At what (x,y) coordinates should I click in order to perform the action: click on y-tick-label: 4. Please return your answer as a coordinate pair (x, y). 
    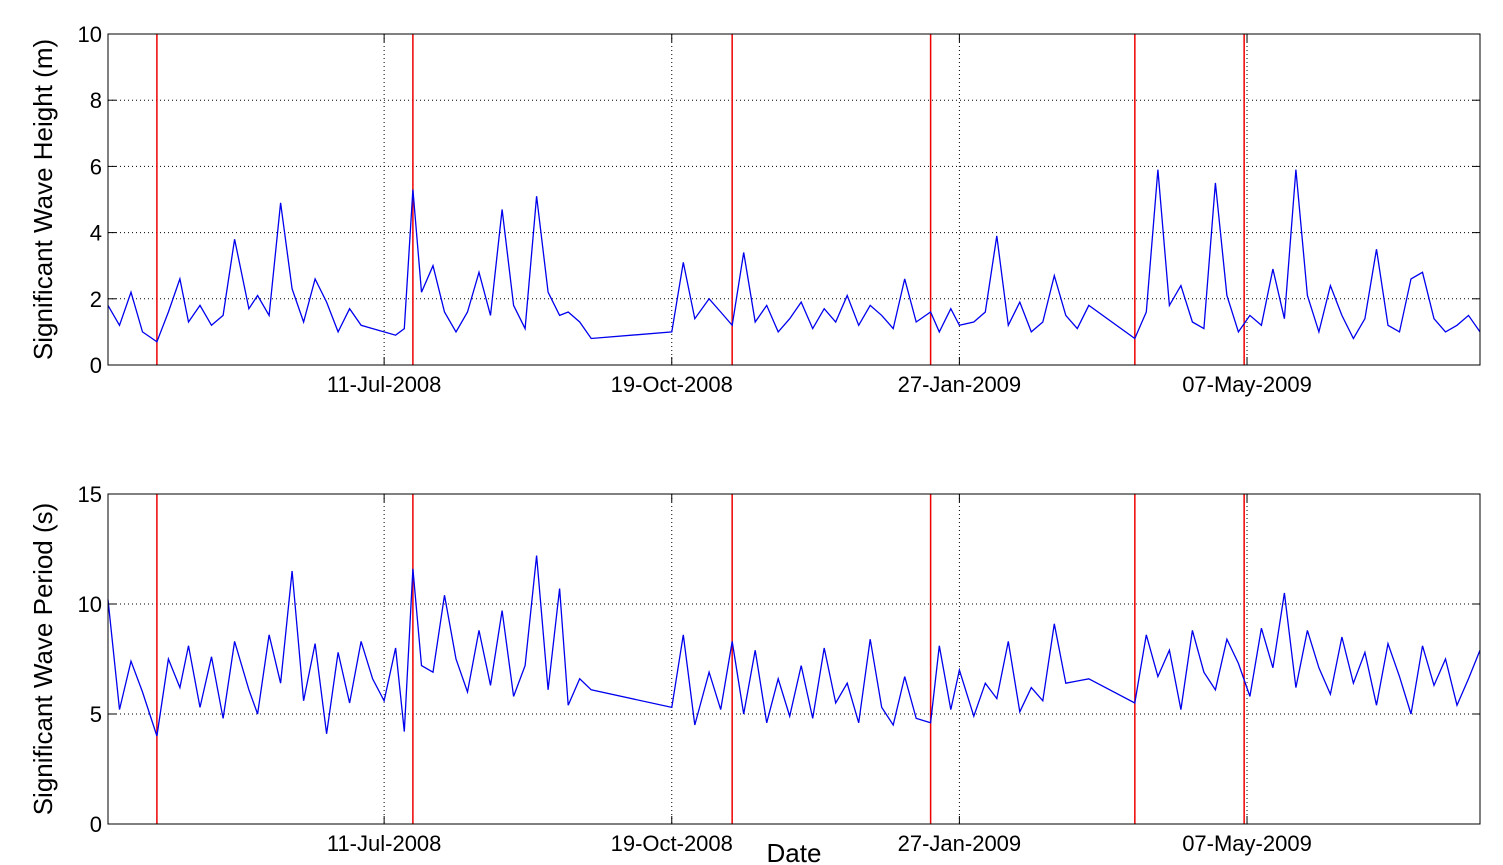
    Looking at the image, I should click on (96, 233).